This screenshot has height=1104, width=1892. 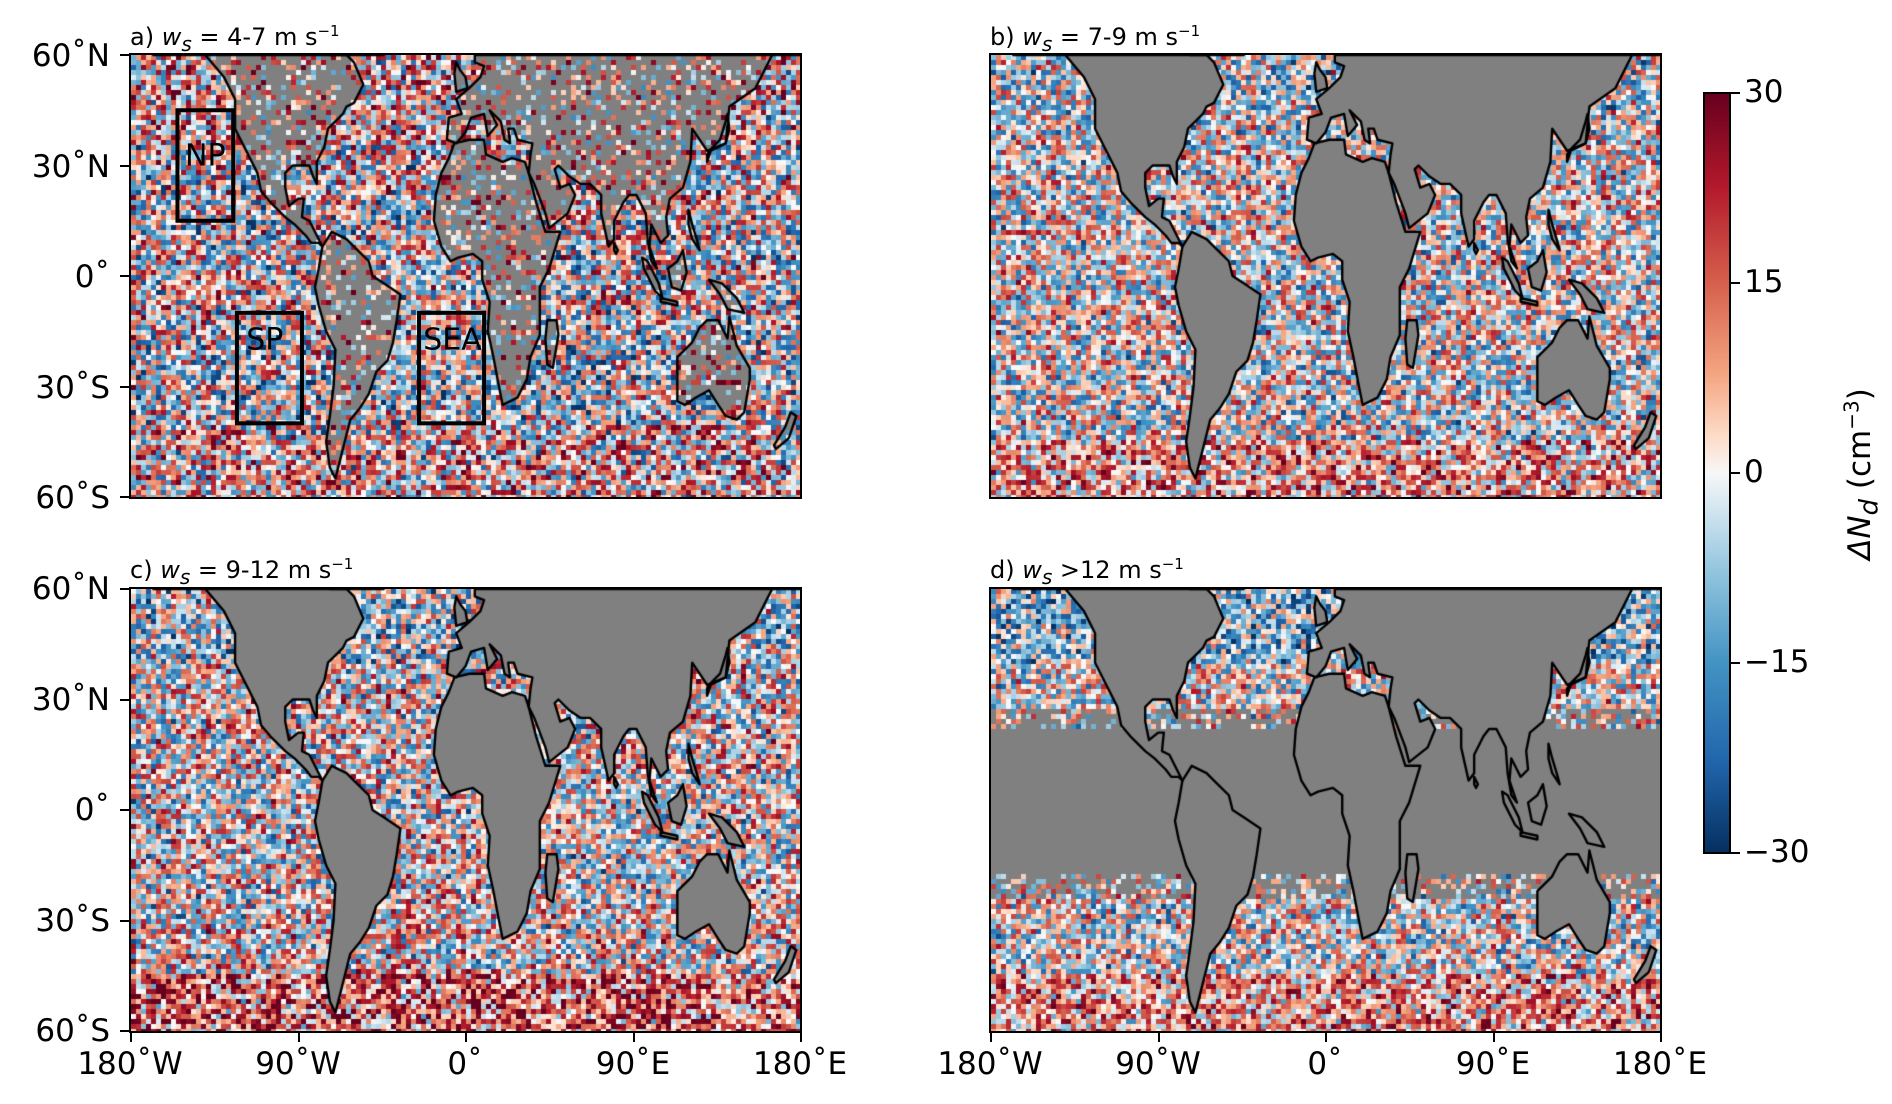 What do you see at coordinates (1717, 473) in the screenshot?
I see `colorbar` at bounding box center [1717, 473].